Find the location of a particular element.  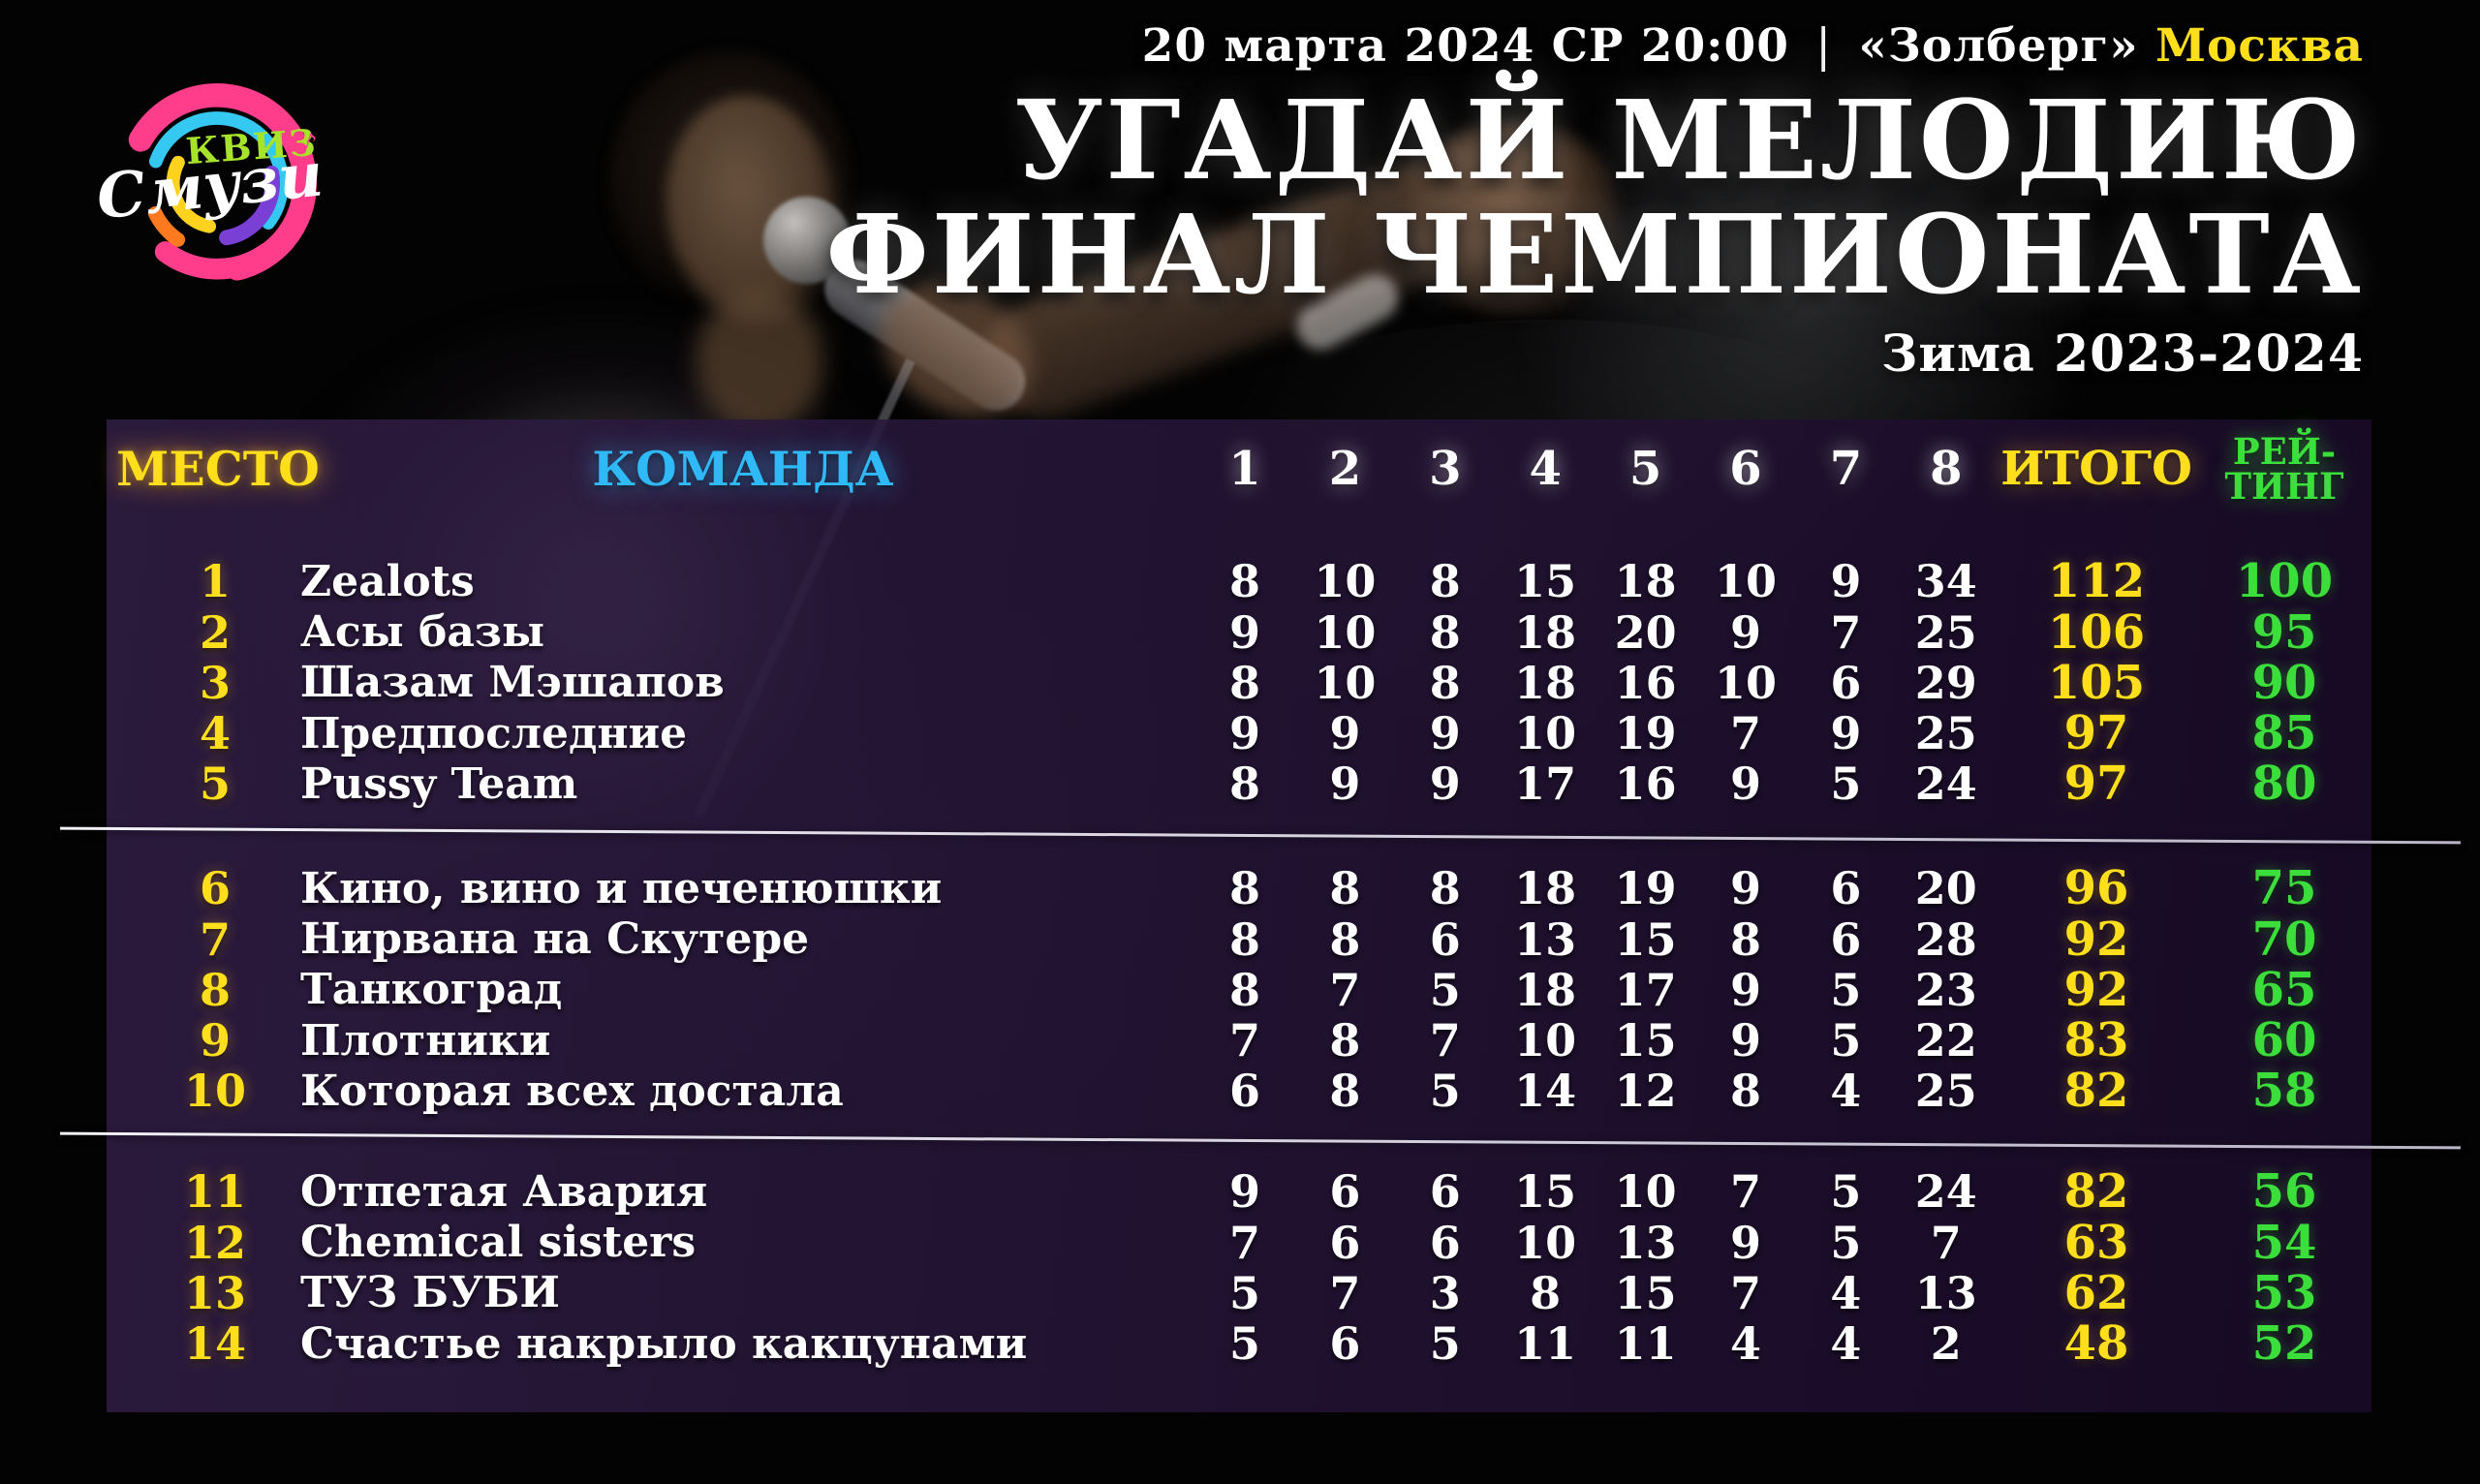

rating-score: 100 is located at coordinates (2284, 581).